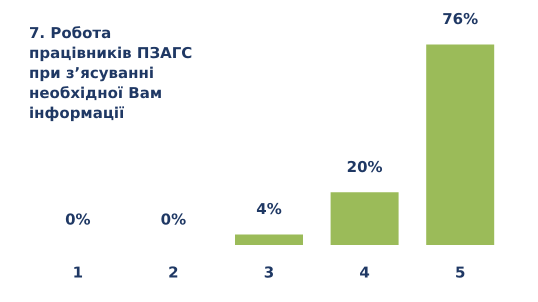 The width and height of the screenshot is (538, 302). Describe the element at coordinates (364, 167) in the screenshot. I see `data-label: 20%` at that location.